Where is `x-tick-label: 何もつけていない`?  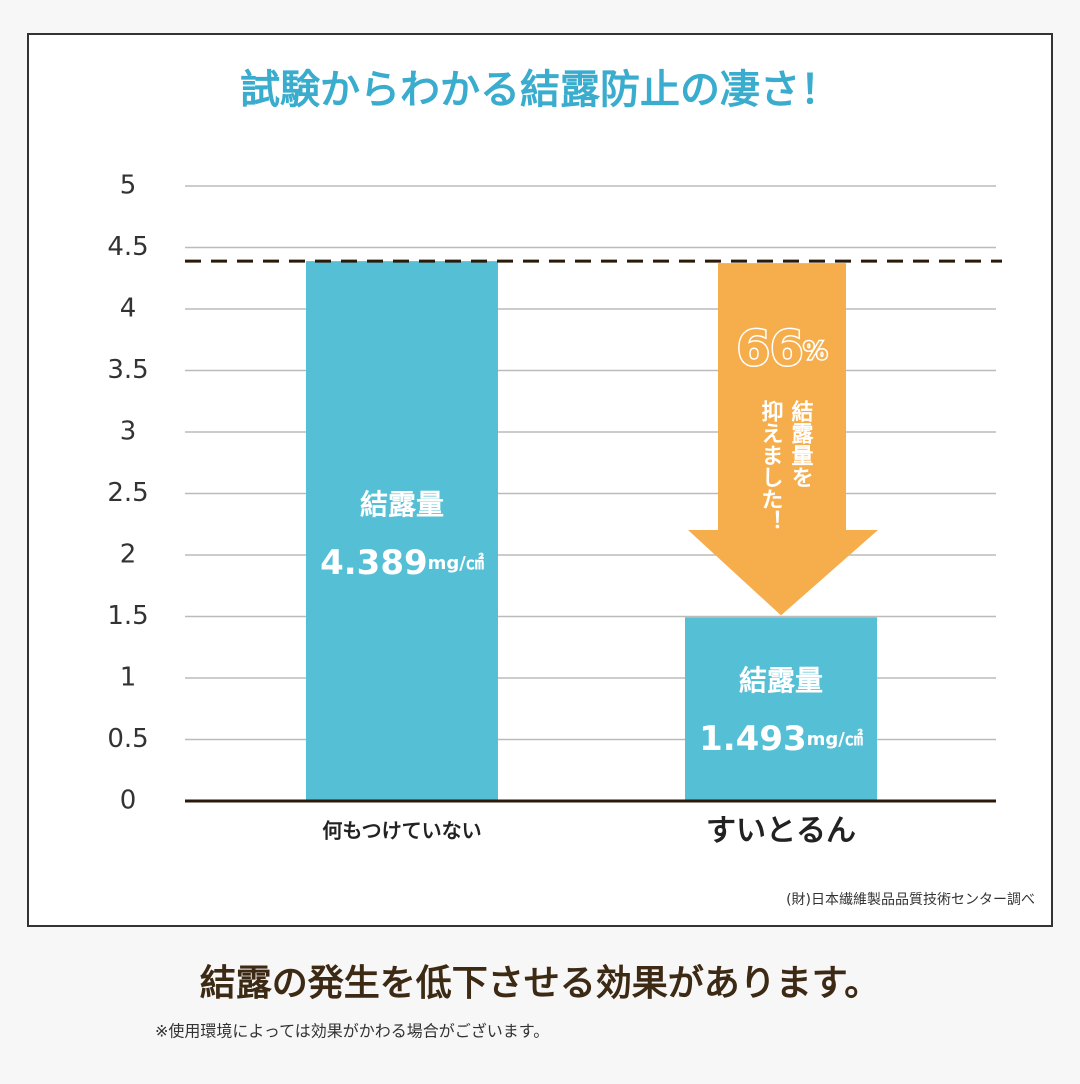
x-tick-label: 何もつけていない is located at coordinates (401, 831).